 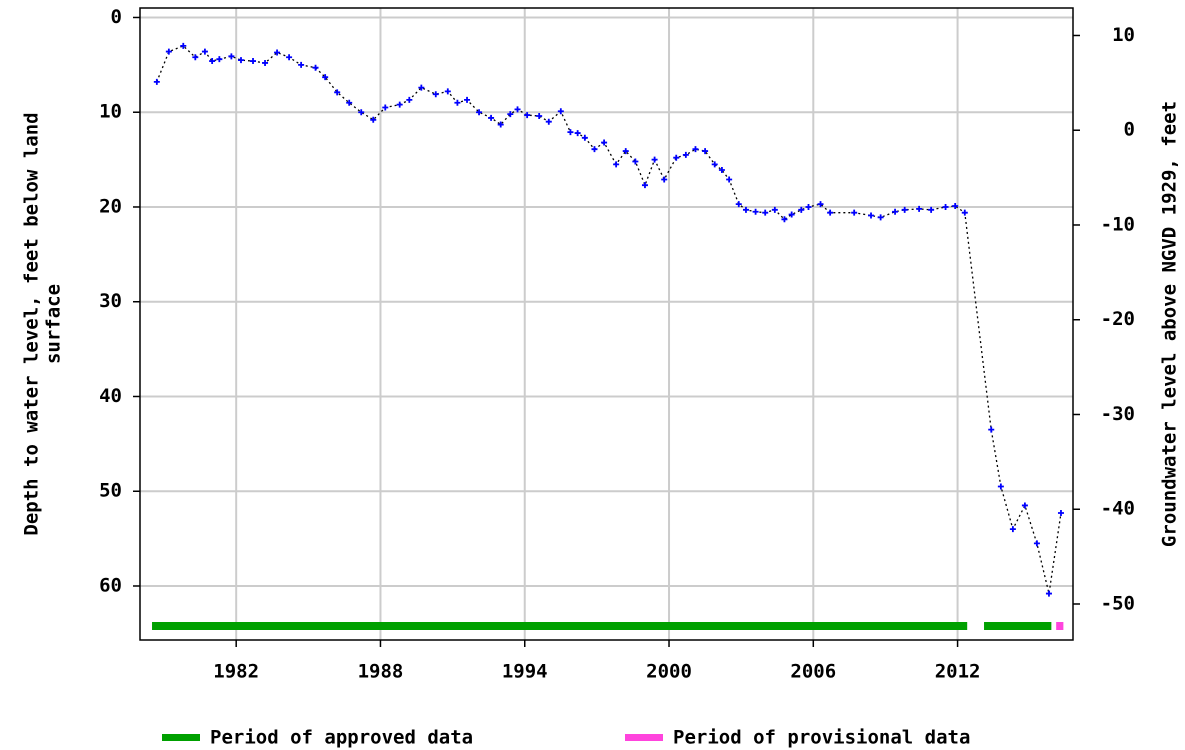 What do you see at coordinates (1129, 130) in the screenshot?
I see `y2-tick-label: 0` at bounding box center [1129, 130].